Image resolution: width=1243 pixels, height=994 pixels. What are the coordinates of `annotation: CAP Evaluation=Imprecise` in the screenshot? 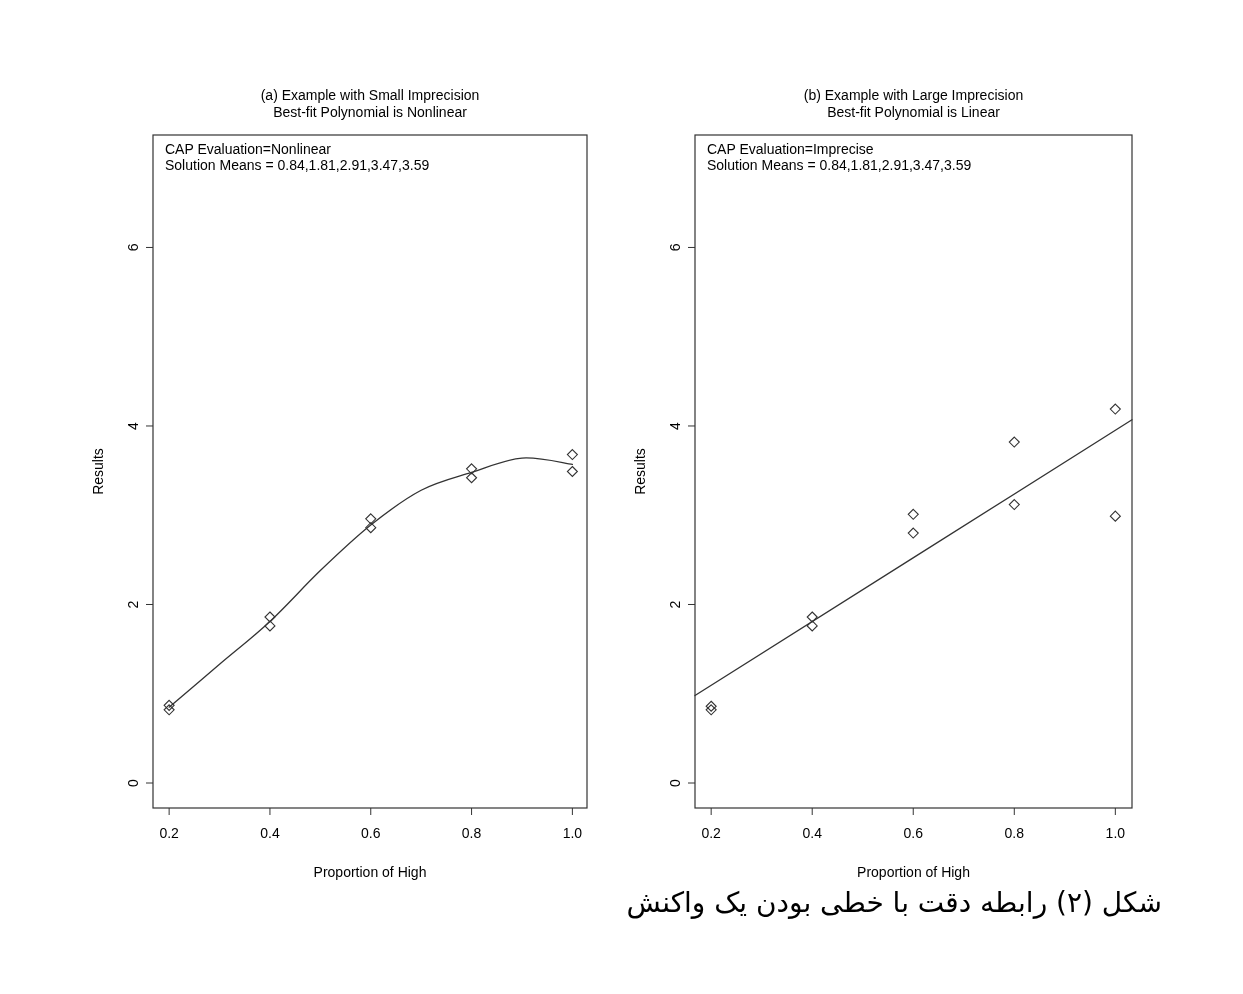 It's located at (790, 149).